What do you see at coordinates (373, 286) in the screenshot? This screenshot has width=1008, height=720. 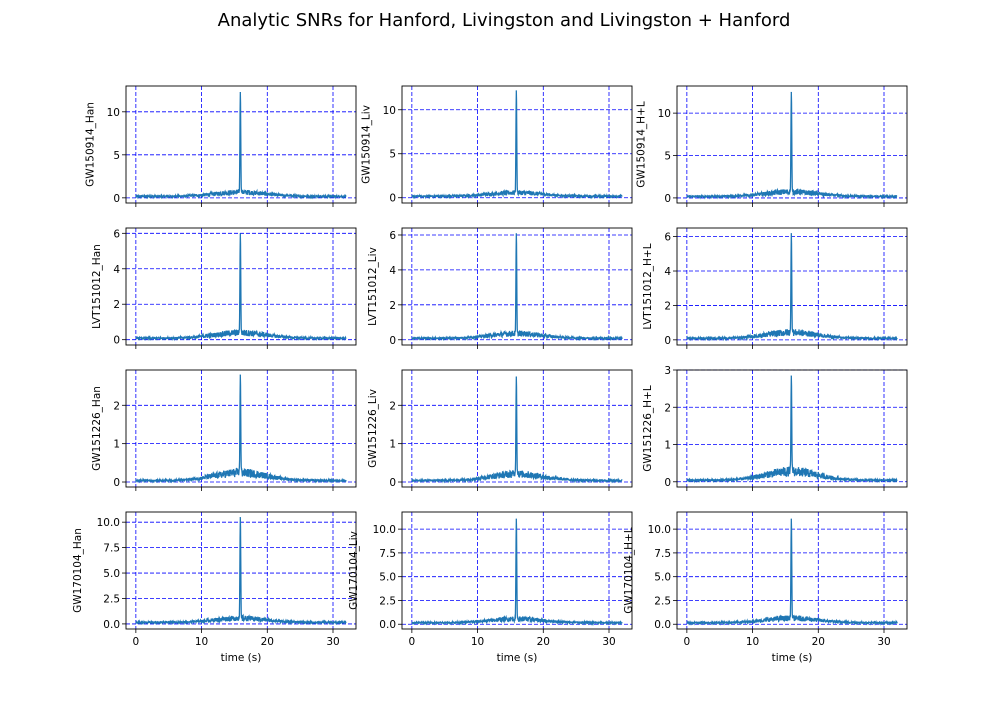 I see `y-axis-label: LVT151012_Liv` at bounding box center [373, 286].